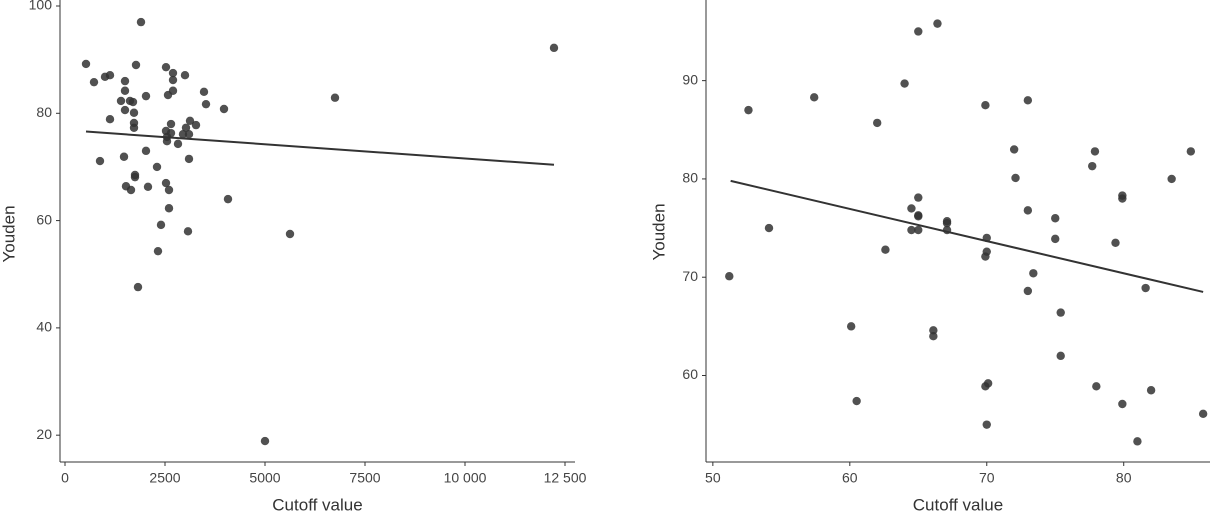  What do you see at coordinates (1124, 478) in the screenshot?
I see `x-tick-label: 80` at bounding box center [1124, 478].